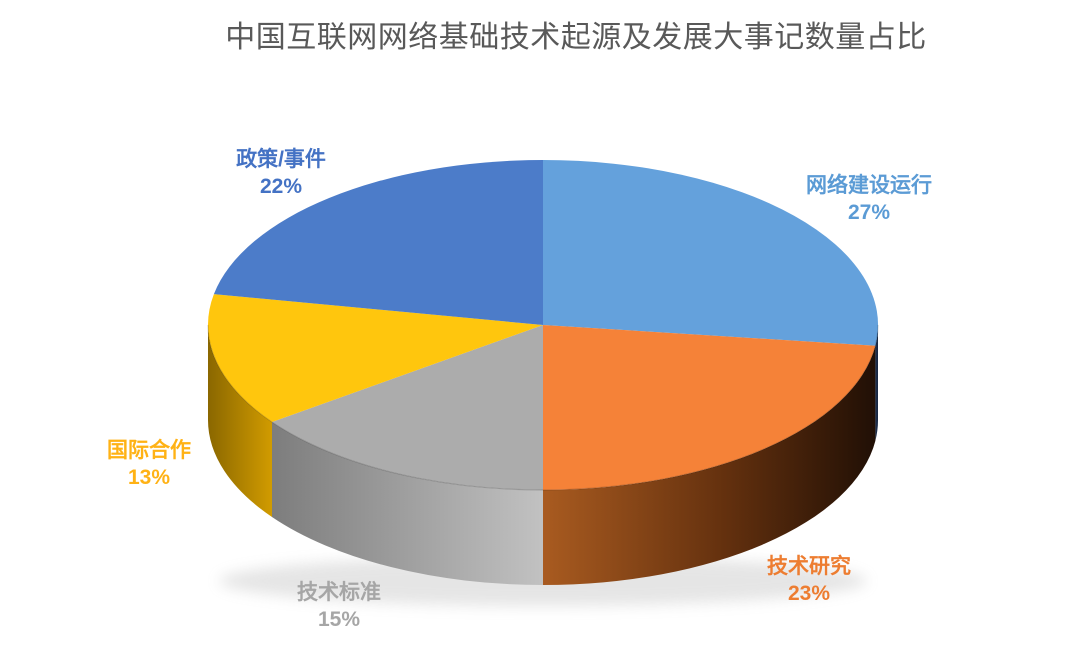 This screenshot has height=653, width=1080. Describe the element at coordinates (281, 159) in the screenshot. I see `label-policy-events-name: 政策/事件` at that location.